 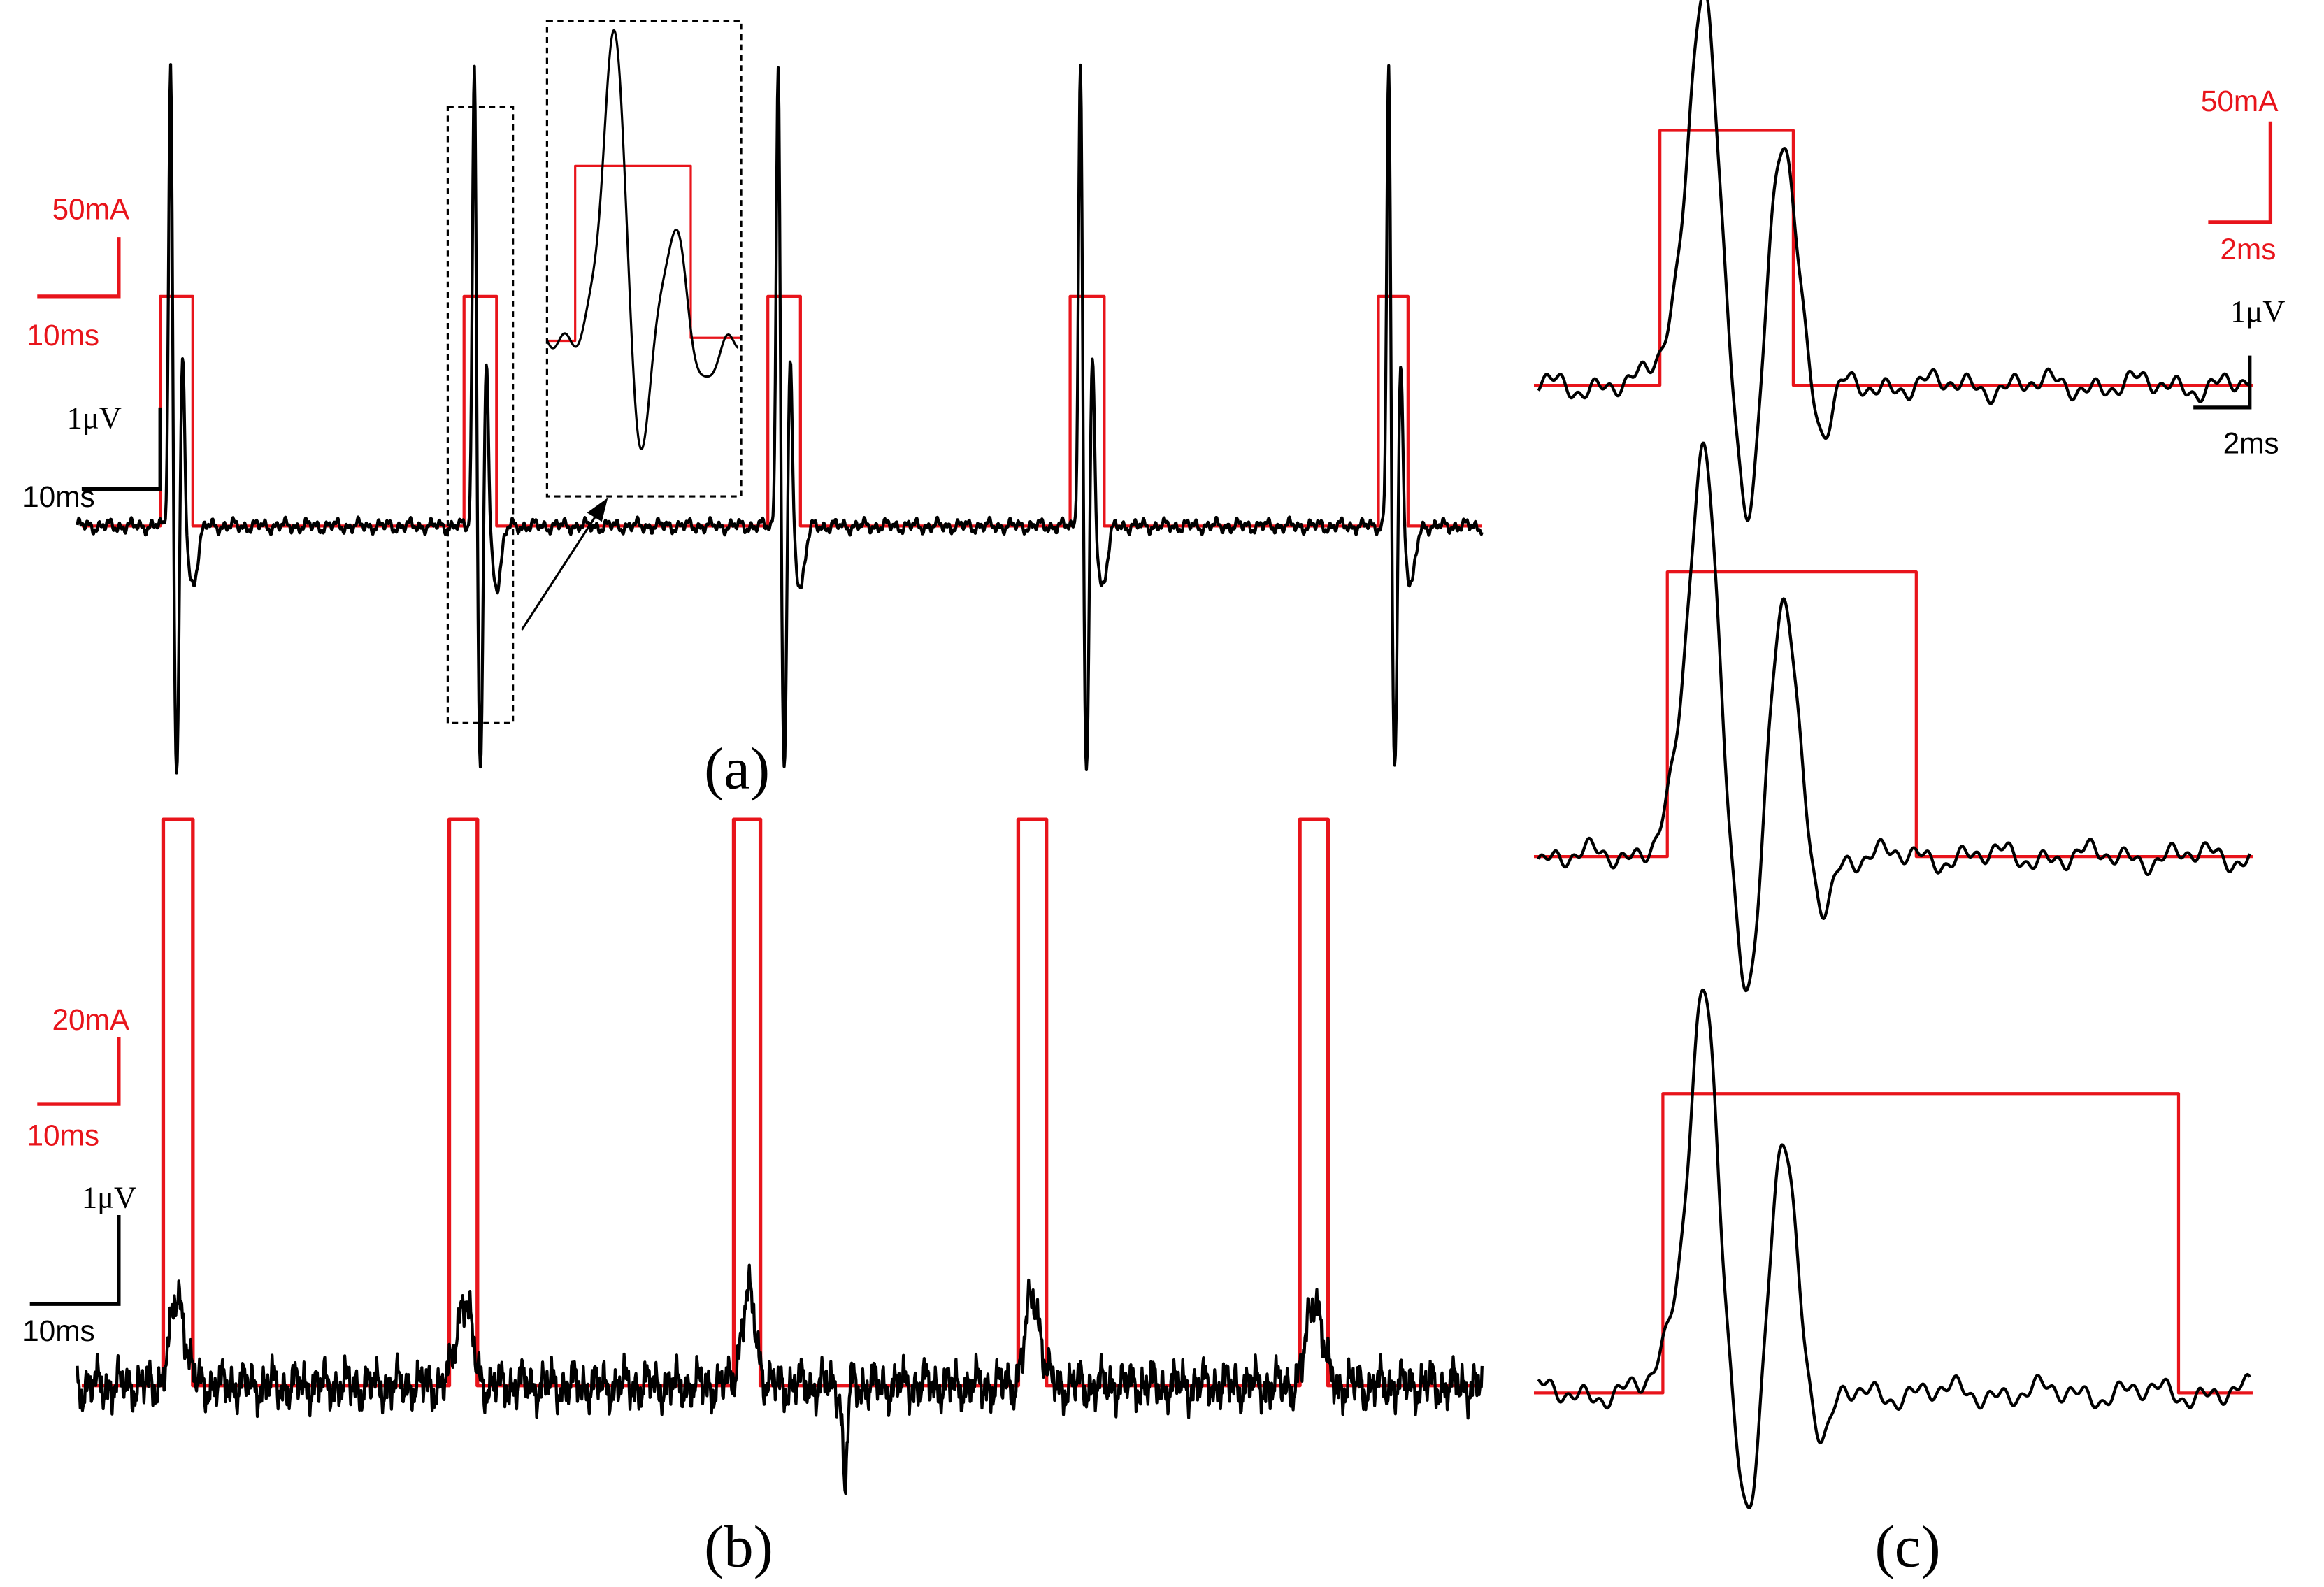 What do you see at coordinates (738, 1546) in the screenshot?
I see `panel-label: (b)` at bounding box center [738, 1546].